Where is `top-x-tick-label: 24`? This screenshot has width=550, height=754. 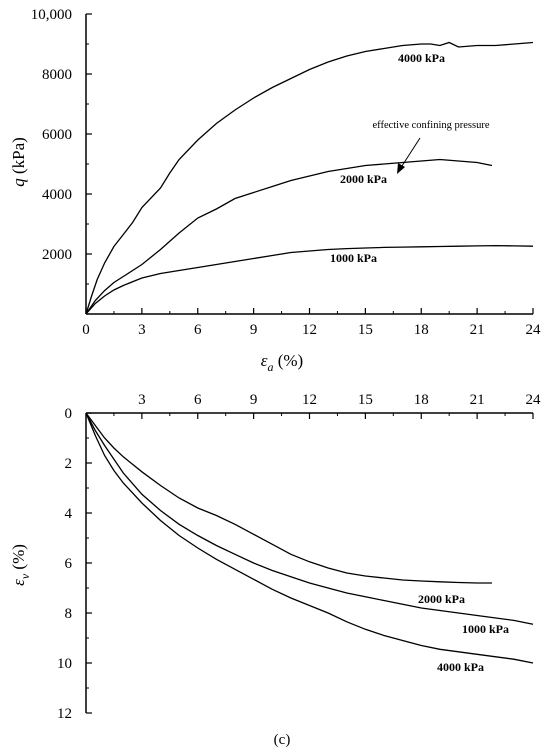
top-x-tick-label: 24 is located at coordinates (534, 330).